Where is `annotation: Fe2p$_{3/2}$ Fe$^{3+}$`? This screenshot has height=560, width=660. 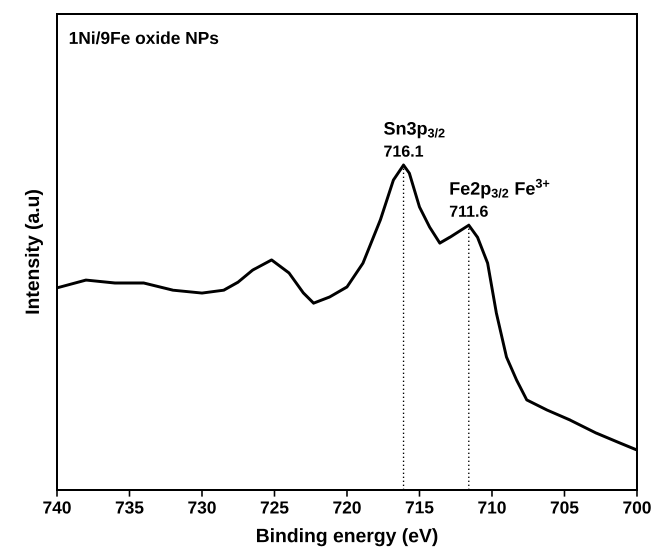
annotation: Fe2p$_{3/2}$ Fe$^{3+}$ is located at coordinates (500, 188).